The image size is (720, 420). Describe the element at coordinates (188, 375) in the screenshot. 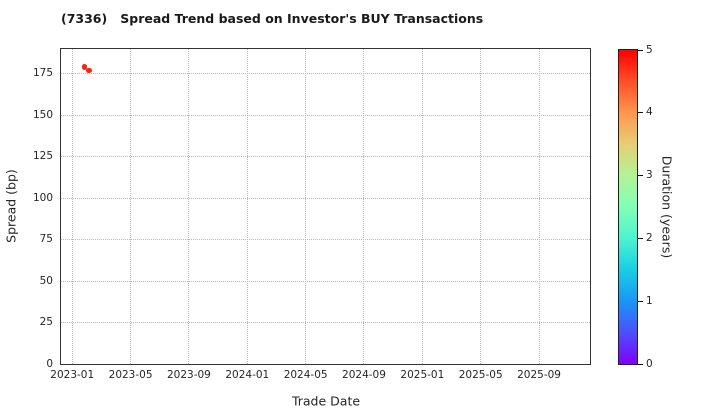

I see `x-tick-label: 2023-09` at that location.